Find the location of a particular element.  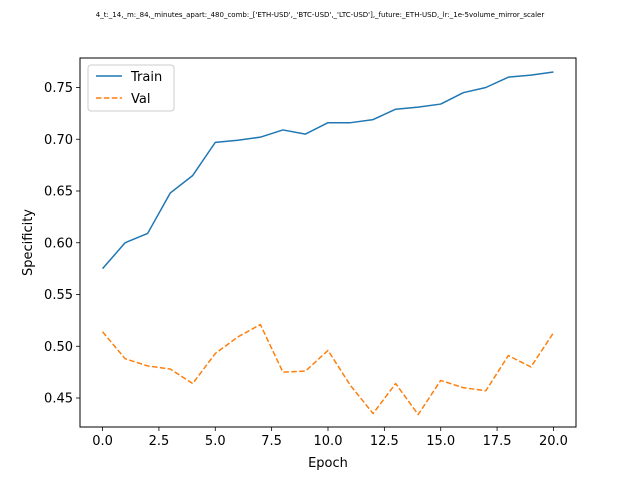

series-line-val is located at coordinates (328, 370).